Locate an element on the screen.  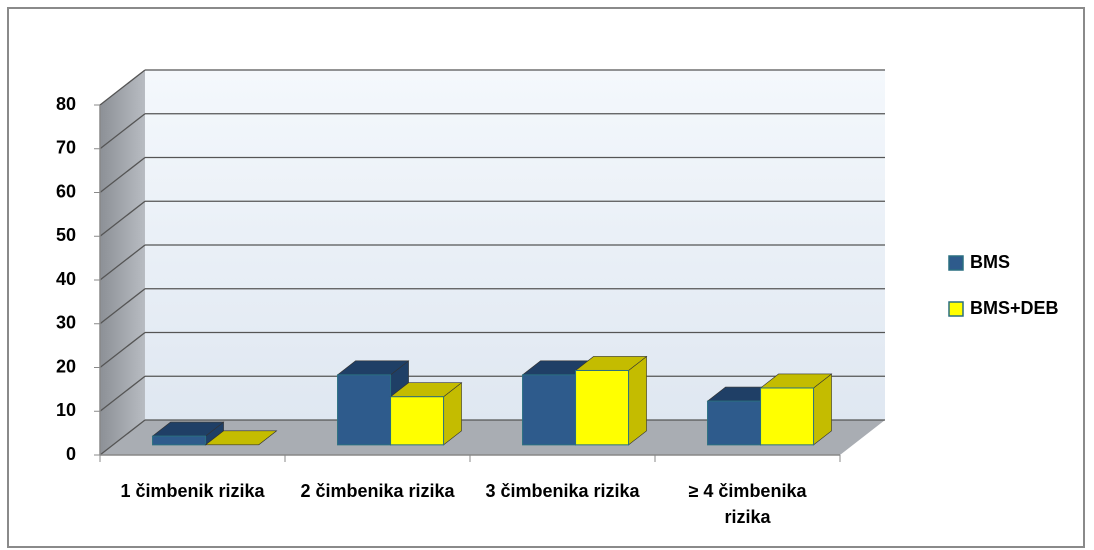
x-tick-label: 2 čimbenika rizika is located at coordinates (377, 491).